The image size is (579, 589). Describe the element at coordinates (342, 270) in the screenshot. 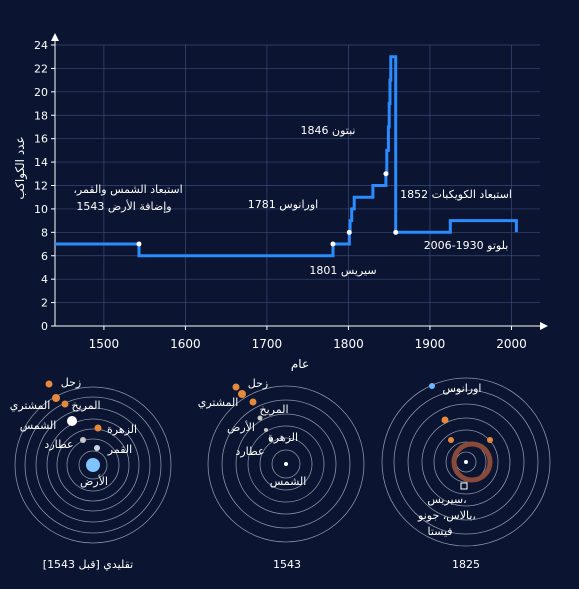

I see `annotation-ceres: سيريس 1801` at that location.